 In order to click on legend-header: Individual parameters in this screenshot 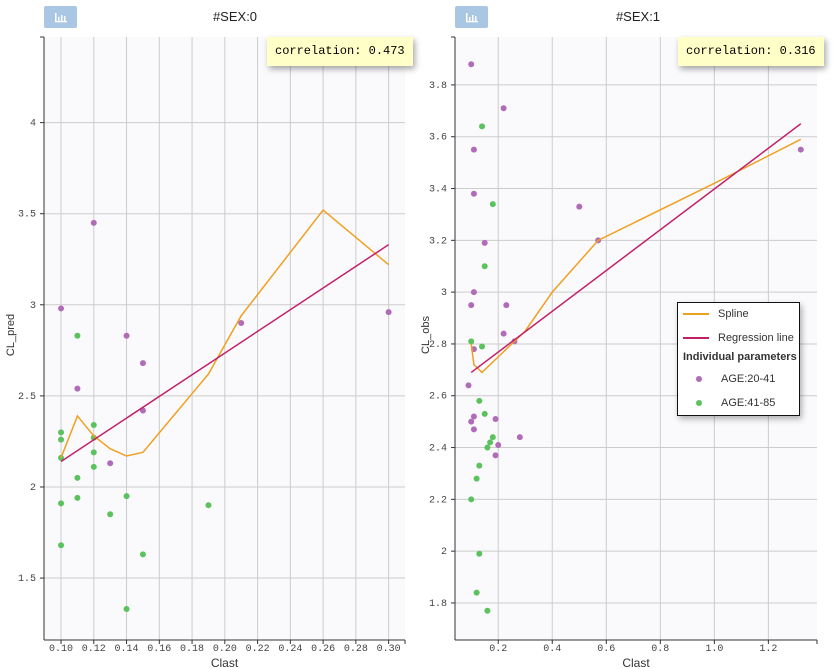, I will do `click(740, 357)`.